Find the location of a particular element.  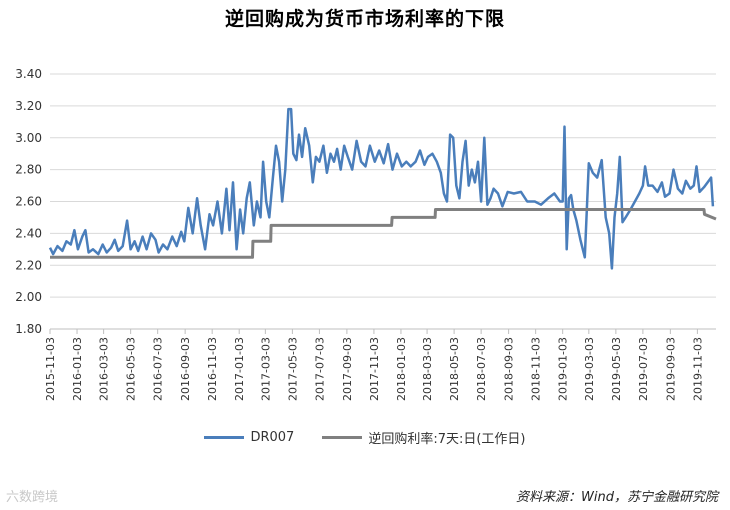

x-tick-label: 2015-11-03 is located at coordinates (50, 369).